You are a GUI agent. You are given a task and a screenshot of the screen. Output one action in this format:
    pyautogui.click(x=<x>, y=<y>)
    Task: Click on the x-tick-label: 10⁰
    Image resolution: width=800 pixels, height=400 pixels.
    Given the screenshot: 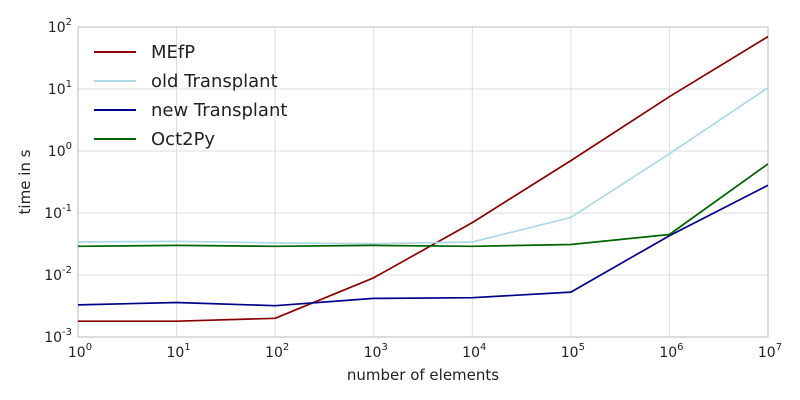 What is the action you would take?
    pyautogui.click(x=80, y=351)
    